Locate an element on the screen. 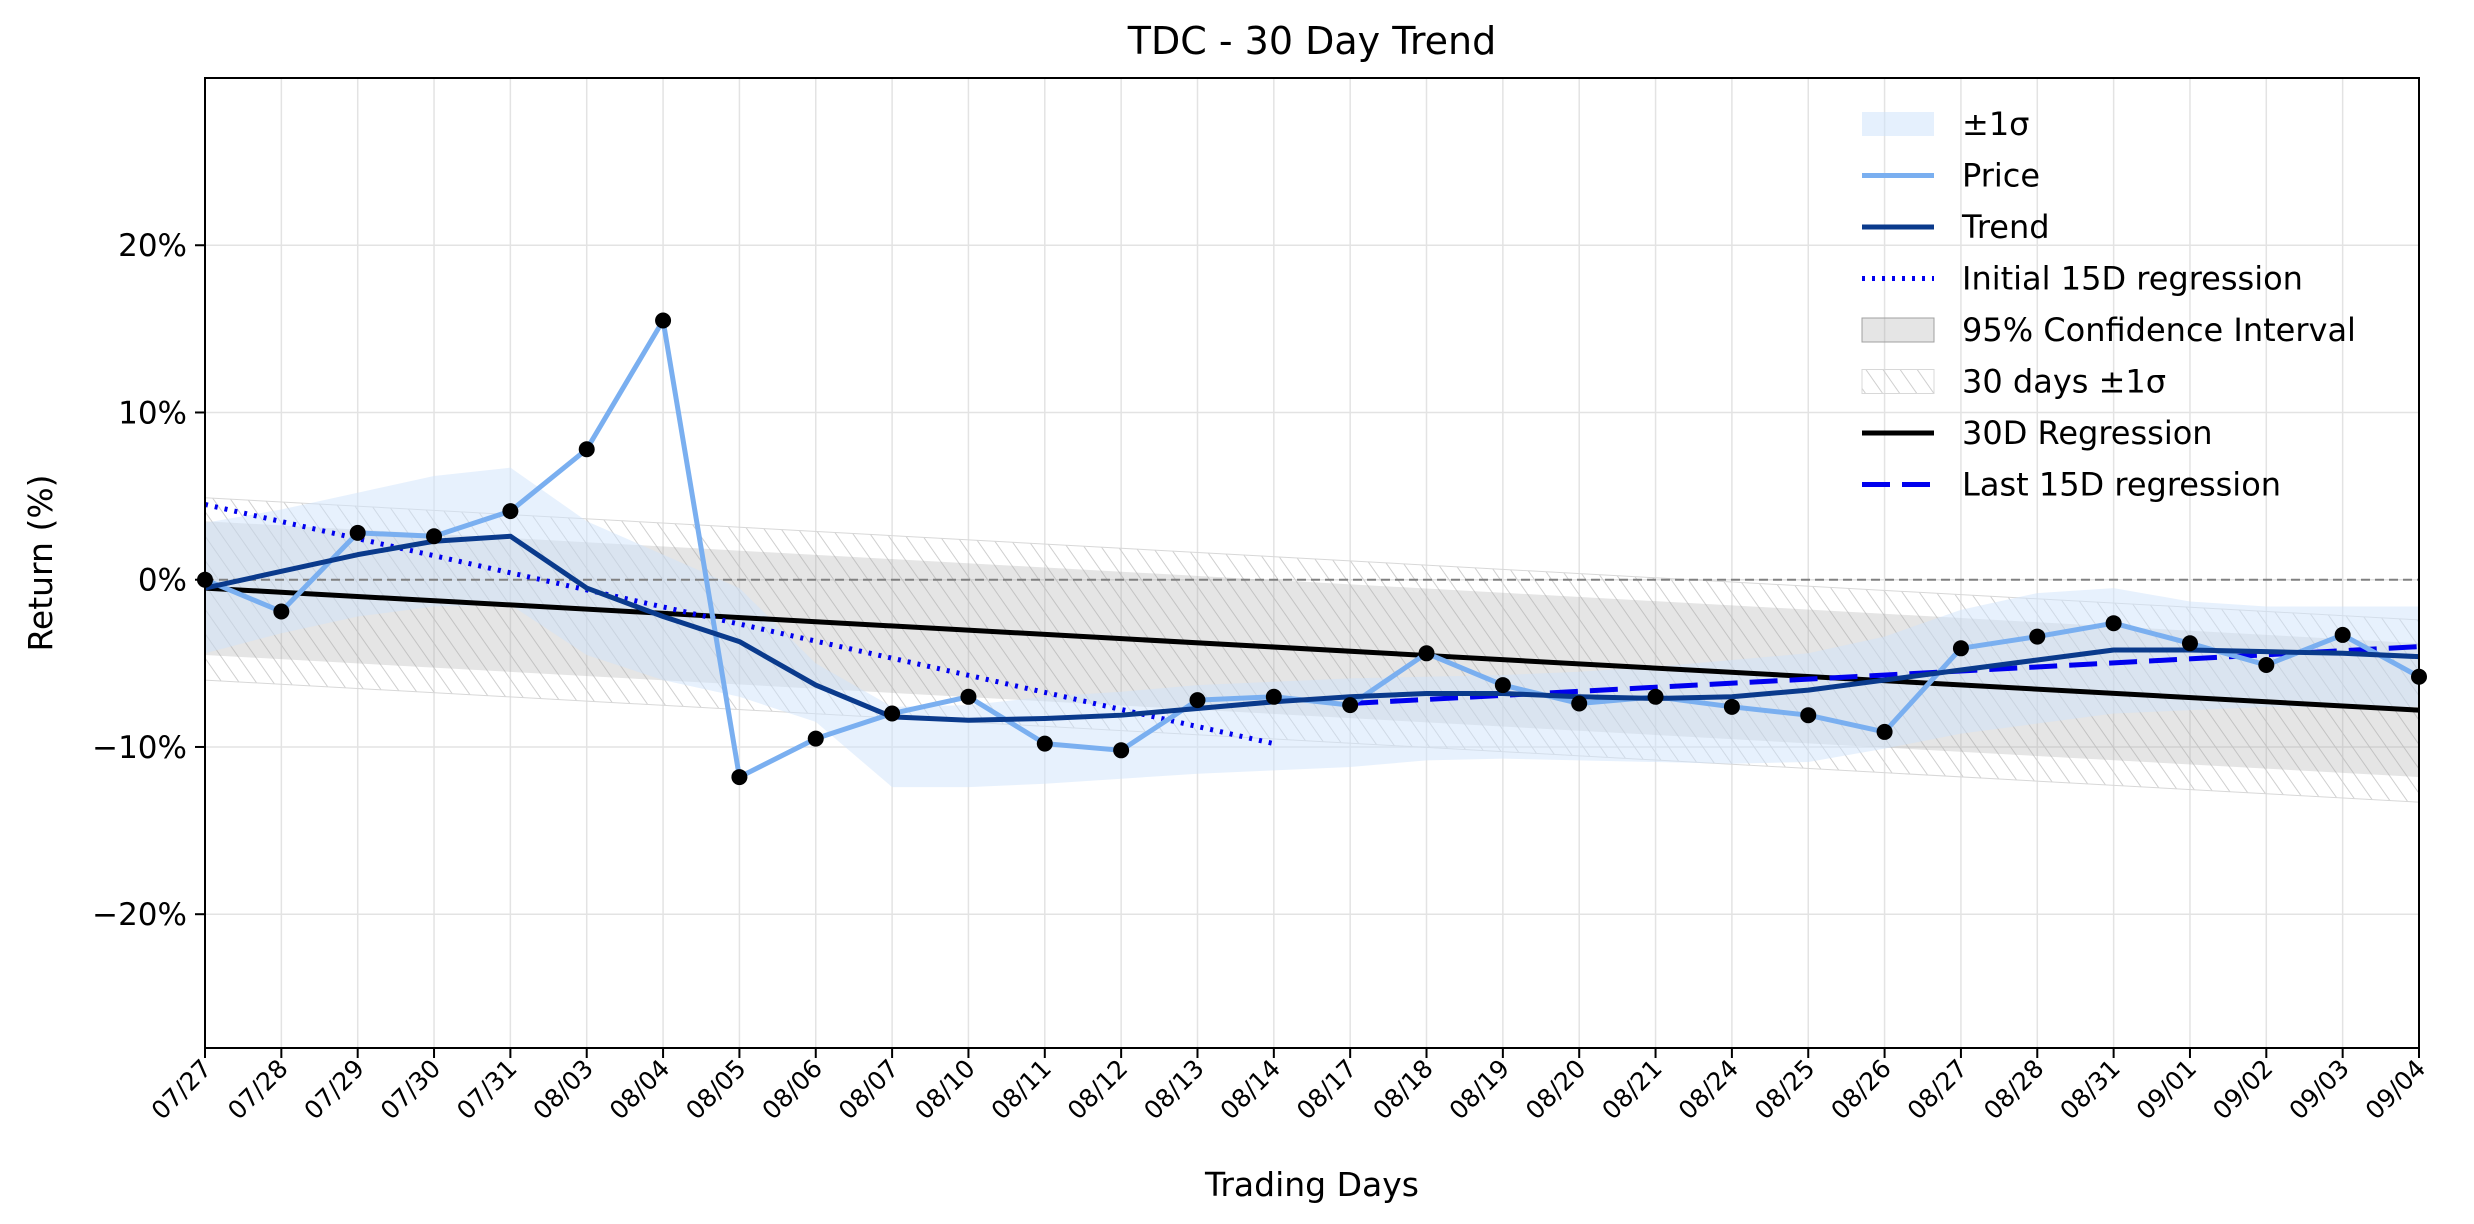 This screenshot has width=2474, height=1224. legend-sigma30-label: 30 days ±1σ is located at coordinates (2064, 382).